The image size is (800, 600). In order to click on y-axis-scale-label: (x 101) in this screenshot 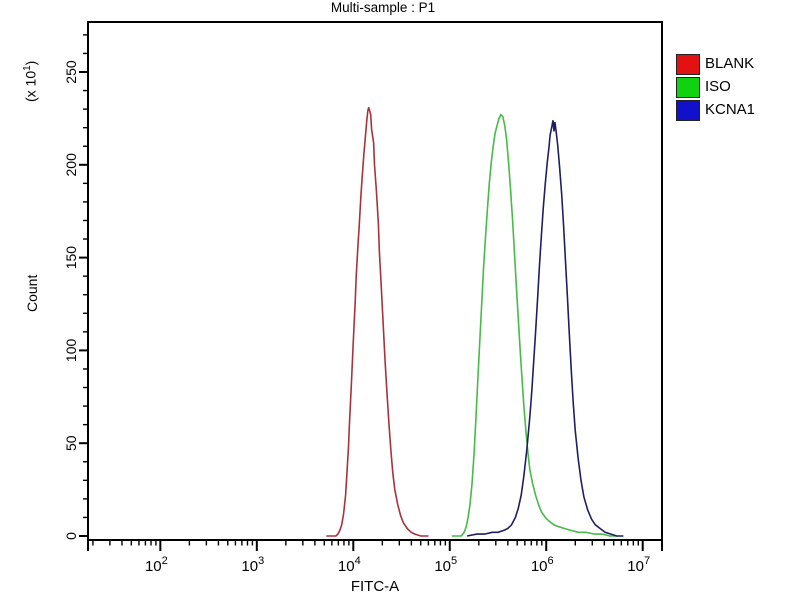, I will do `click(30, 81)`.